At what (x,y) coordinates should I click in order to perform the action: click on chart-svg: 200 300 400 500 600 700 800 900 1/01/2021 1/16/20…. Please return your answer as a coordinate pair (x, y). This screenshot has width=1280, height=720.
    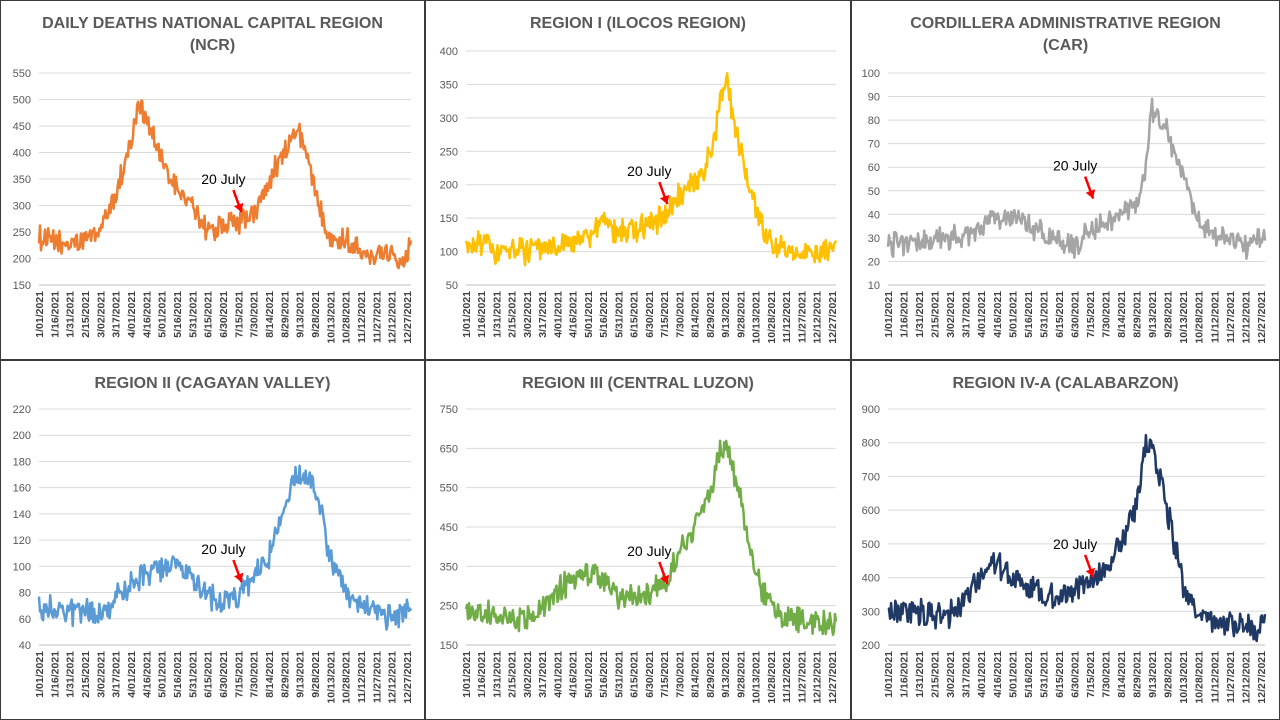
    Looking at the image, I should click on (1065, 554).